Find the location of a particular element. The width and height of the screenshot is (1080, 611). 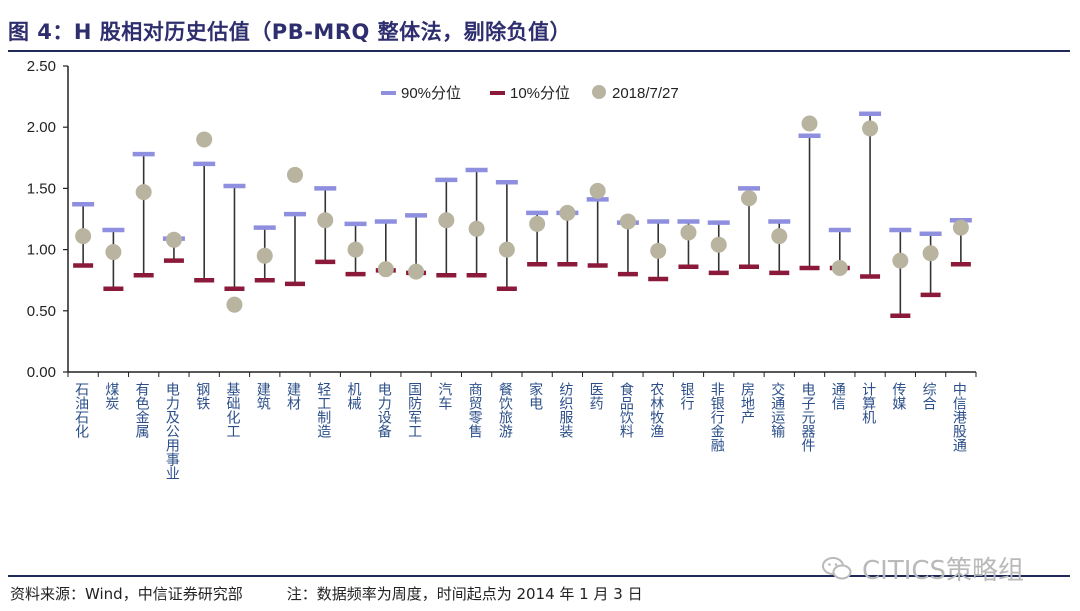

x-category-label: 电子元器件 is located at coordinates (808, 417).